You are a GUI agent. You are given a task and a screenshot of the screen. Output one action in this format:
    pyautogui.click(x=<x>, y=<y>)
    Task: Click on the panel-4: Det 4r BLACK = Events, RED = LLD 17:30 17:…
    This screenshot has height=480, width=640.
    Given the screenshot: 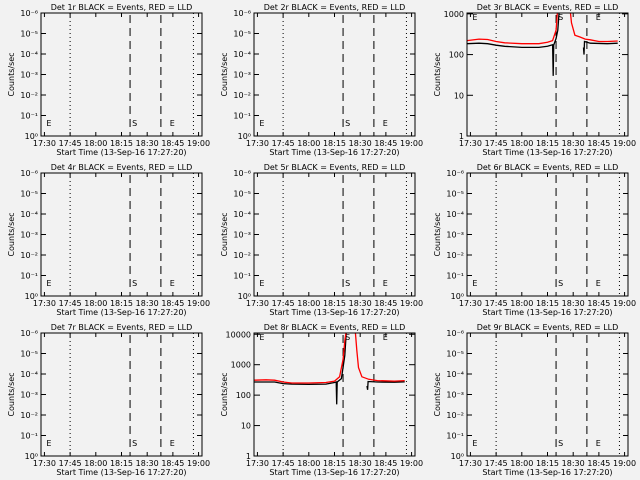 What is the action you would take?
    pyautogui.click(x=108, y=240)
    